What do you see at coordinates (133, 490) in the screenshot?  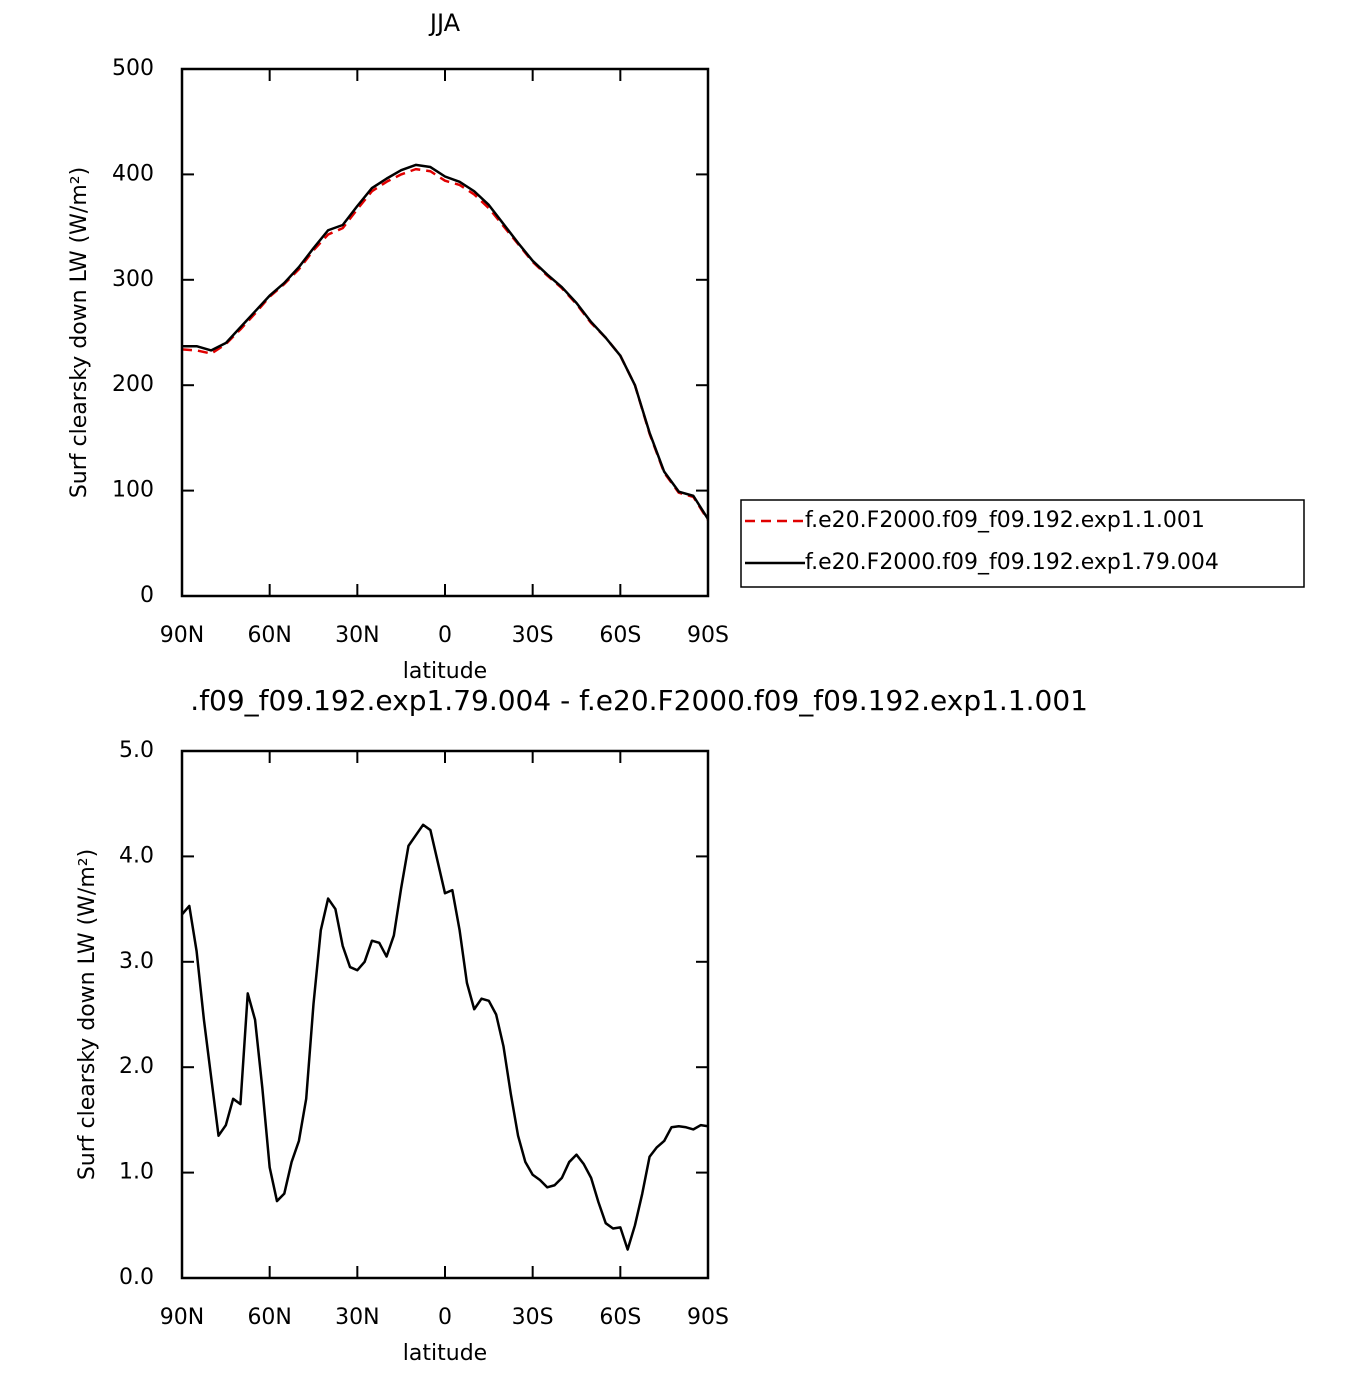 I see `y-tick-label: 100` at bounding box center [133, 490].